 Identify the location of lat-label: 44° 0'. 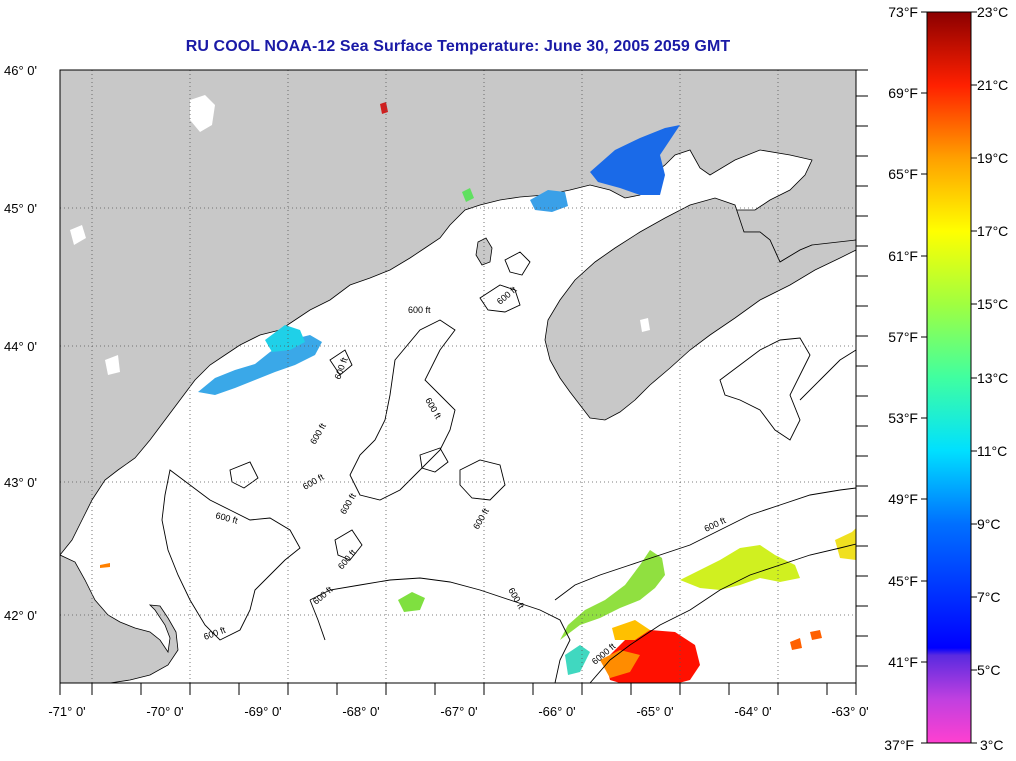
(20, 346).